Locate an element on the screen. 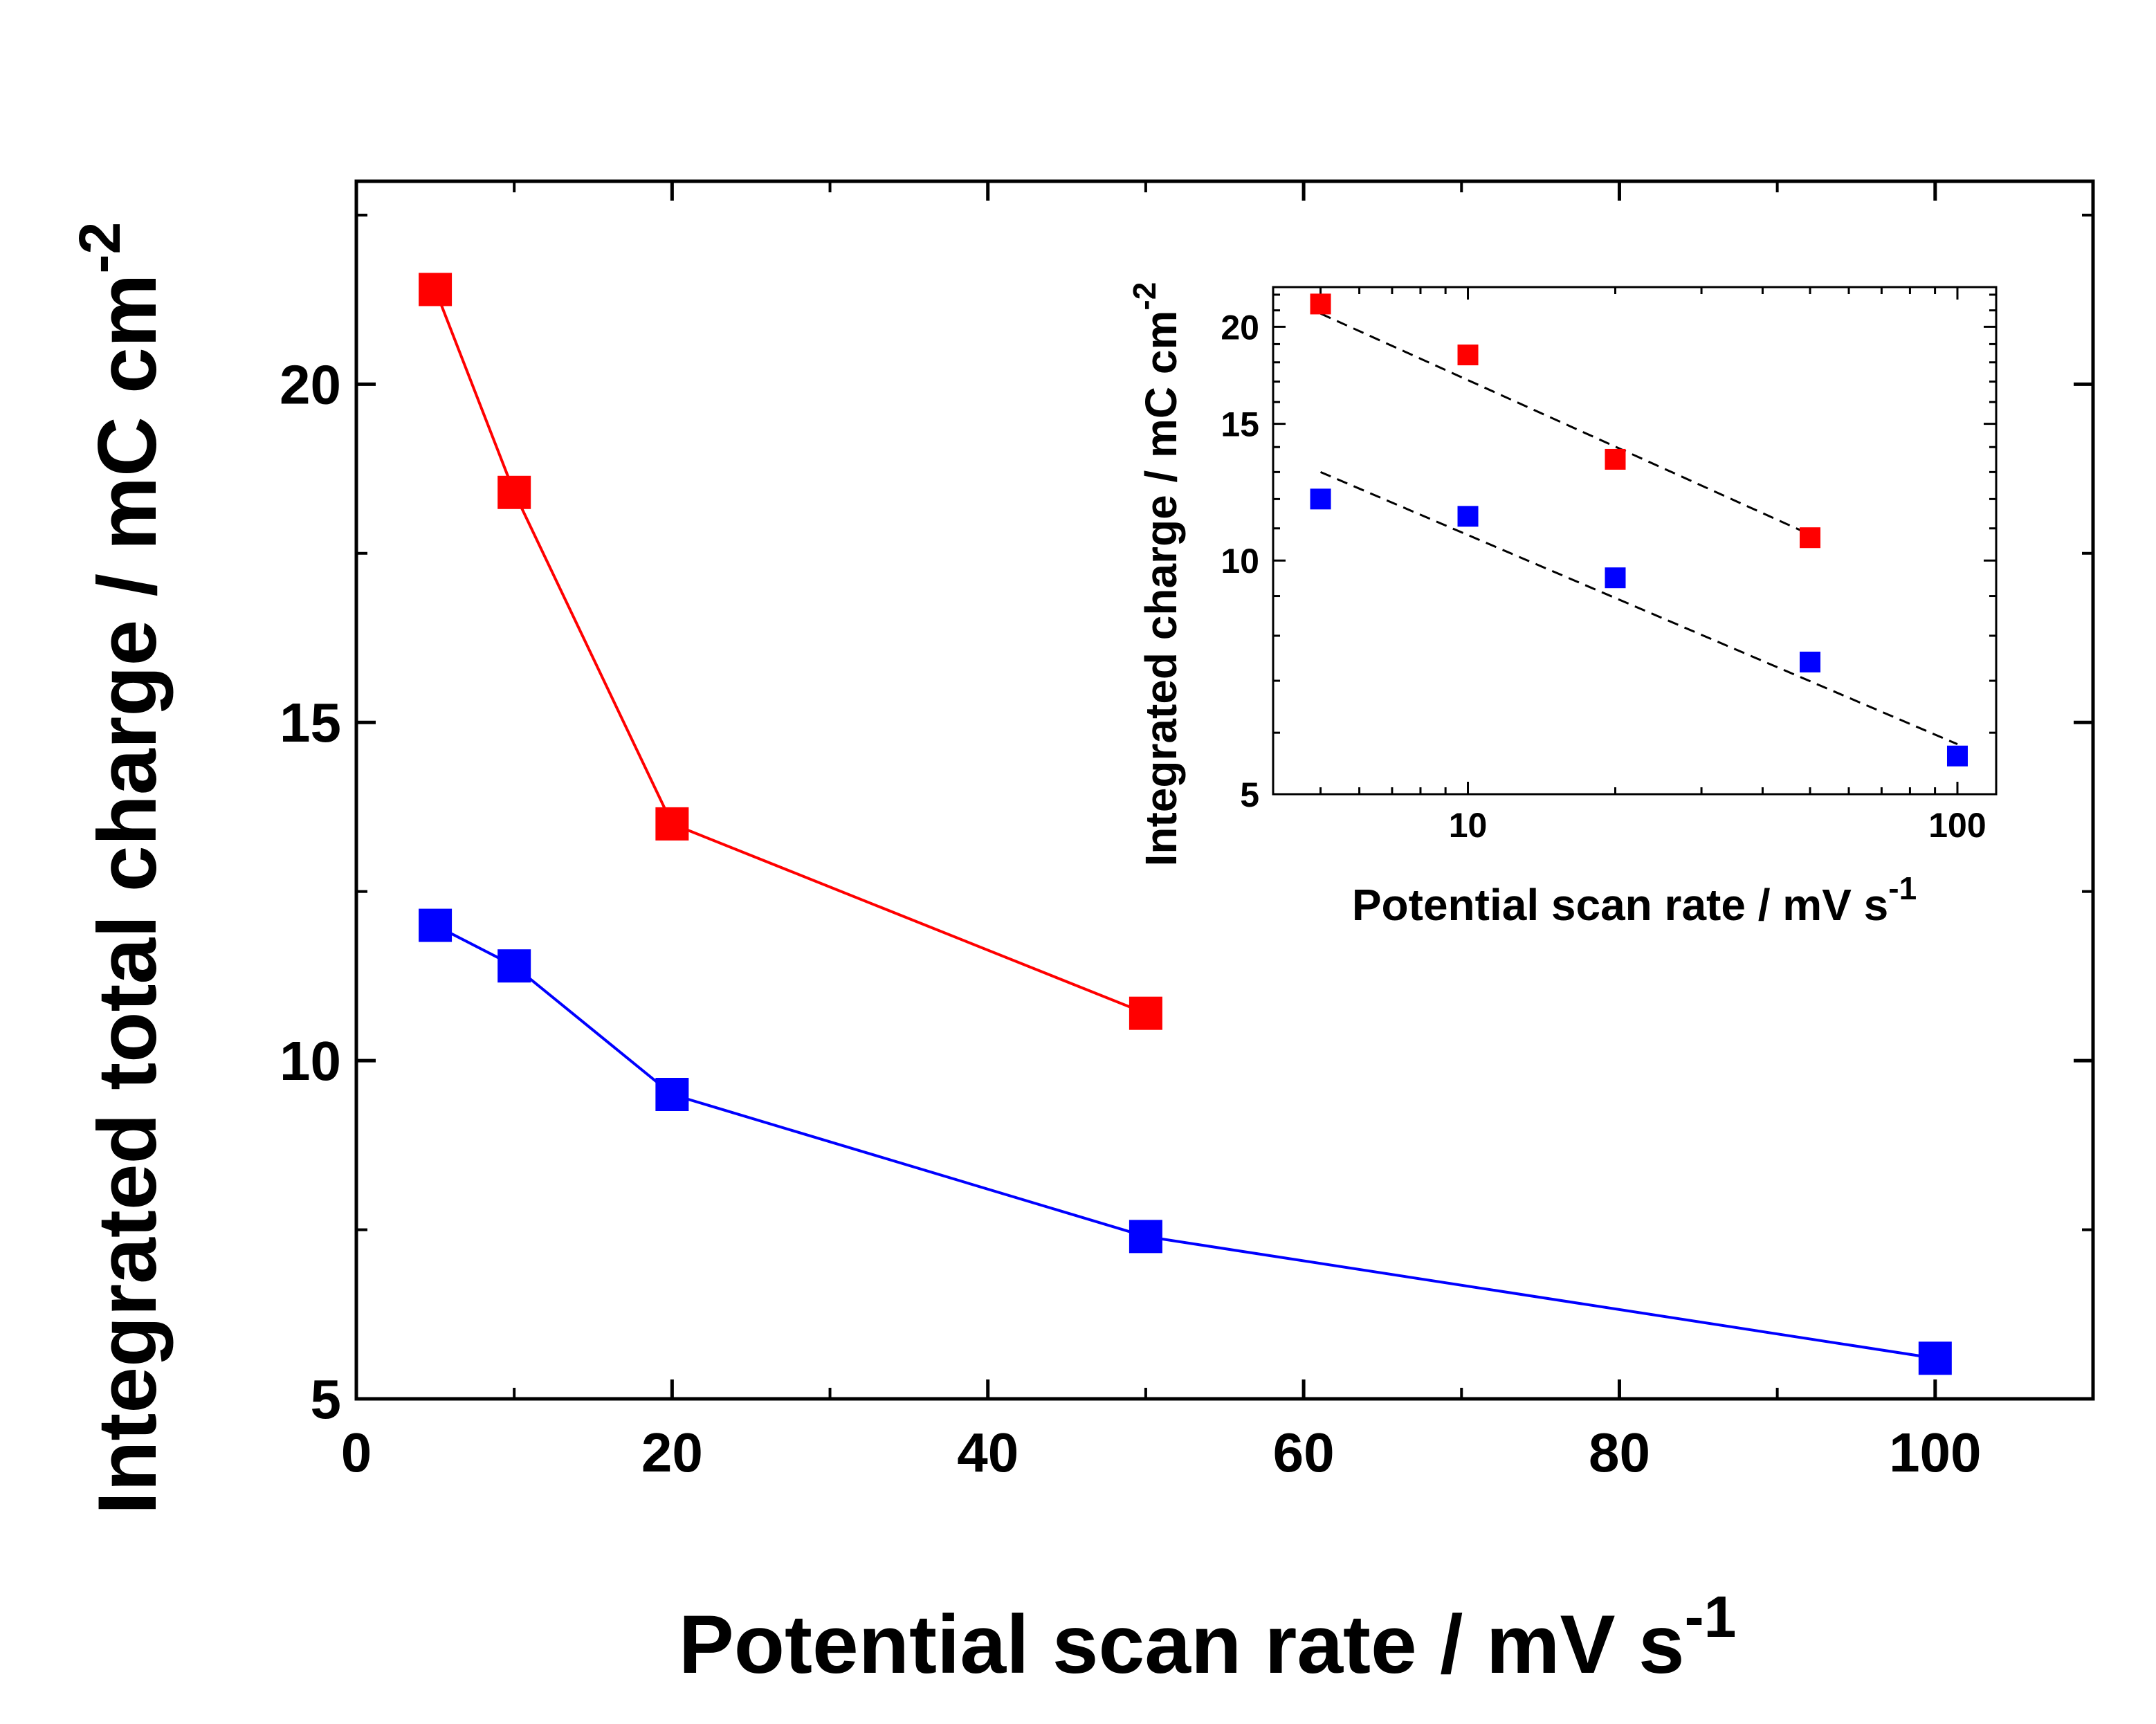 The width and height of the screenshot is (2156, 1724). main-y-tick-label: 5 is located at coordinates (326, 1399).